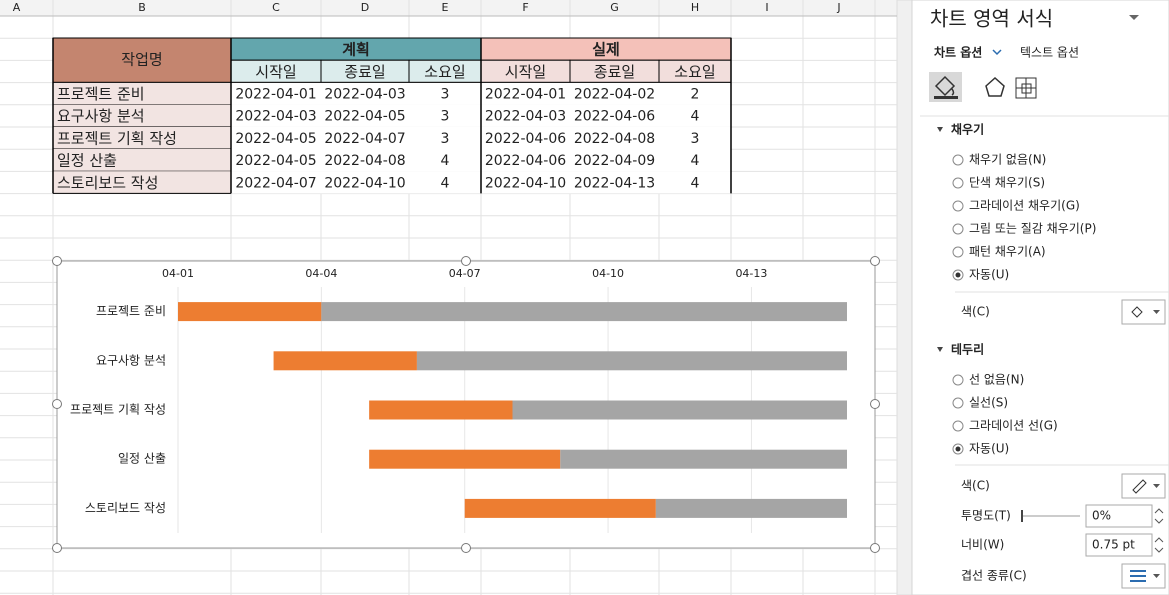 The width and height of the screenshot is (1169, 595). I want to click on radio-label: 선 없음(N), so click(996, 380).